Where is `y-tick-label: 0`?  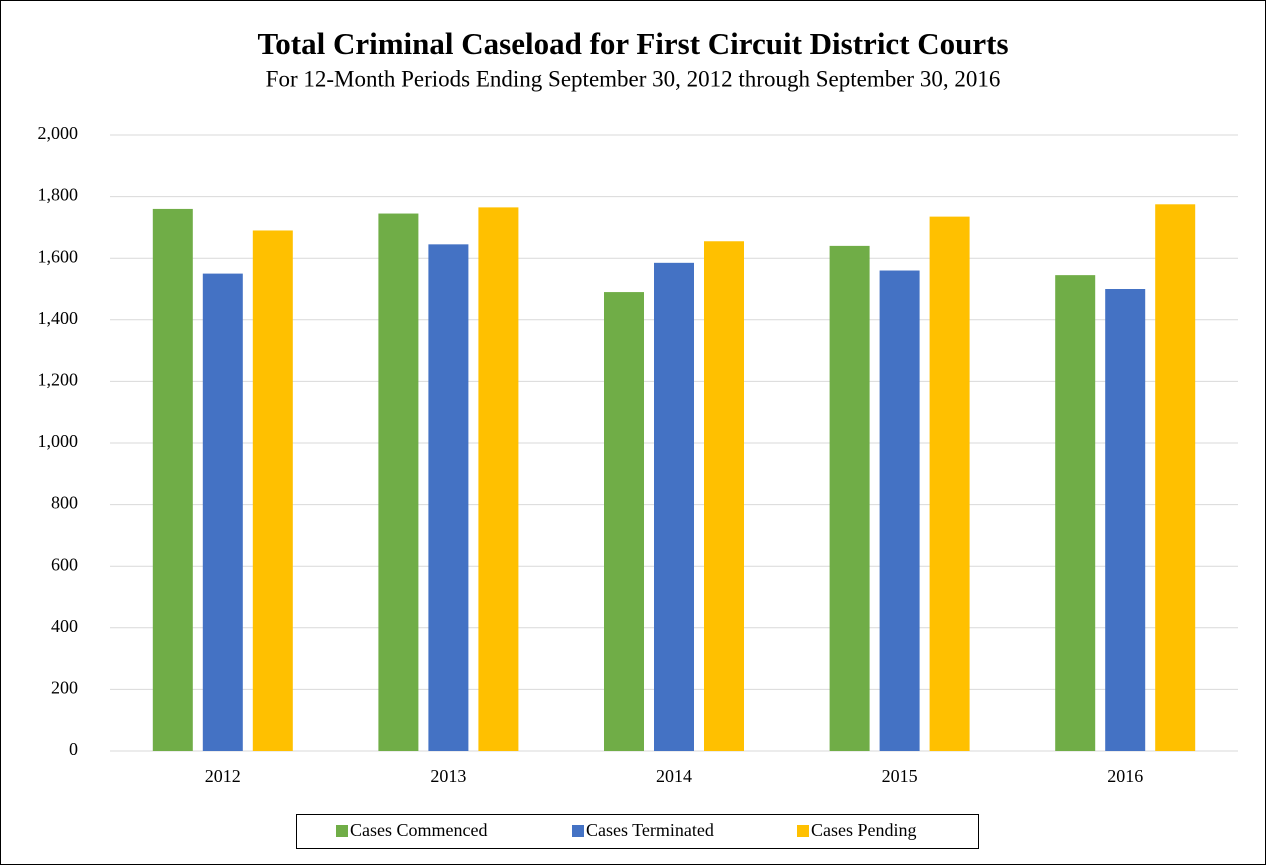
y-tick-label: 0 is located at coordinates (73, 749).